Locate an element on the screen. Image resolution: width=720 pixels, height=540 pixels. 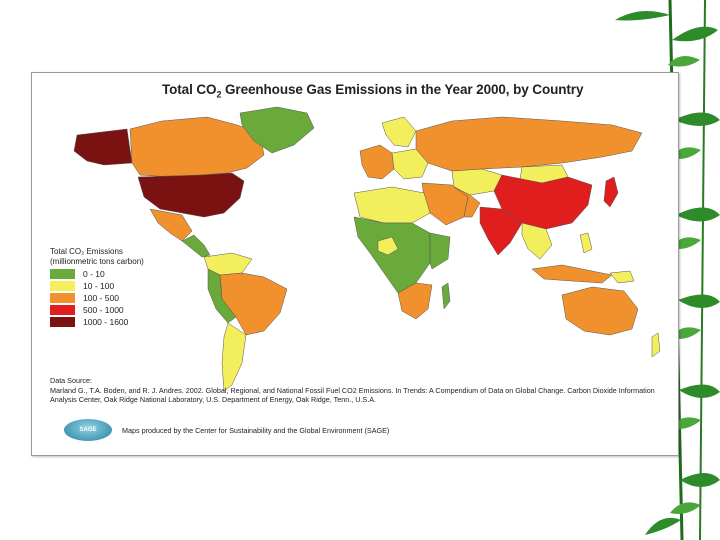
legend-item: 100 - 500 is located at coordinates (125, 298).